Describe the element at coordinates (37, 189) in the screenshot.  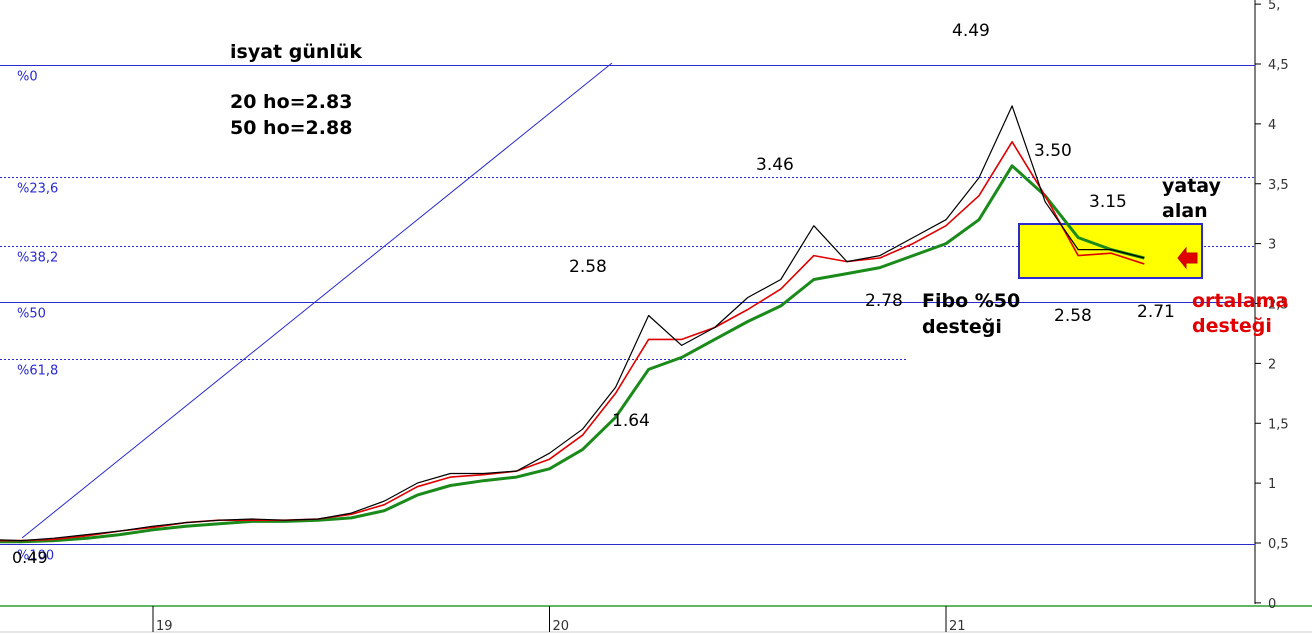
I see `fib-level-label: %23,6` at that location.